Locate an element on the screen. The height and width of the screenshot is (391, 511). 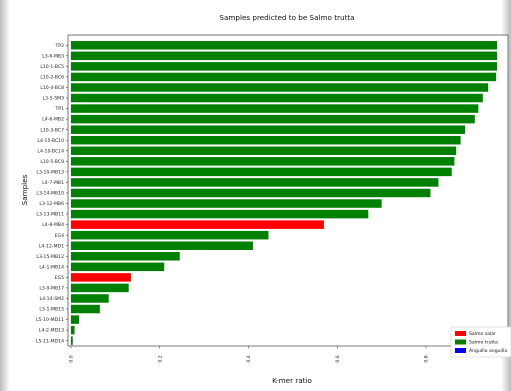
y-tick-label: L3-10-MB13 is located at coordinates (50, 172).